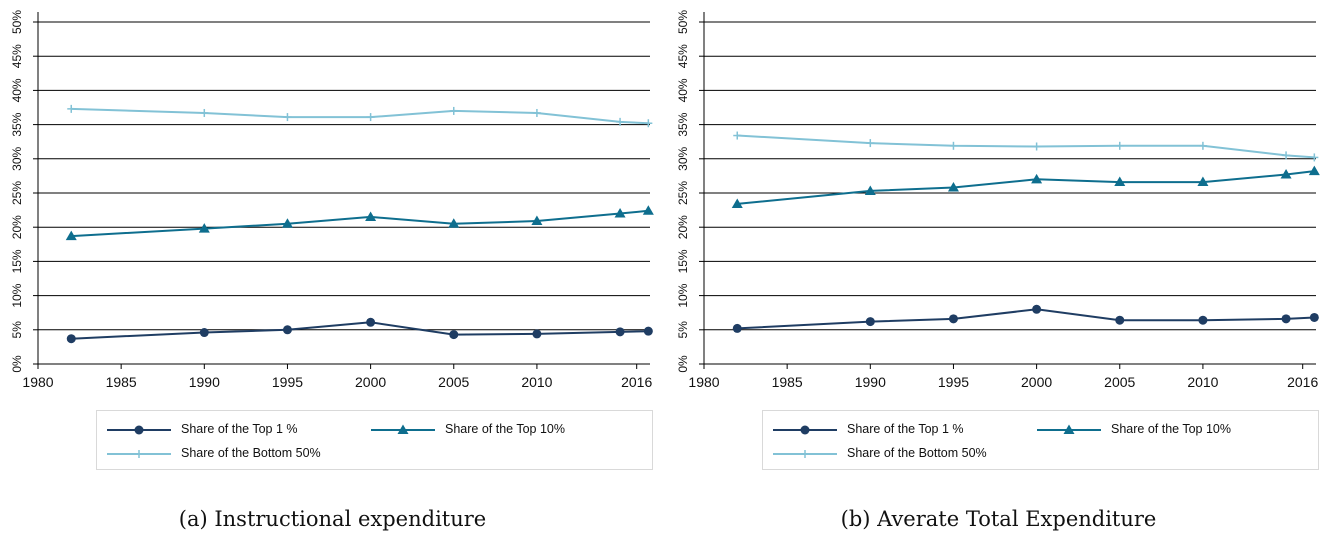 This screenshot has height=543, width=1331. What do you see at coordinates (17, 364) in the screenshot?
I see `y-tick-label: 0%` at bounding box center [17, 364].